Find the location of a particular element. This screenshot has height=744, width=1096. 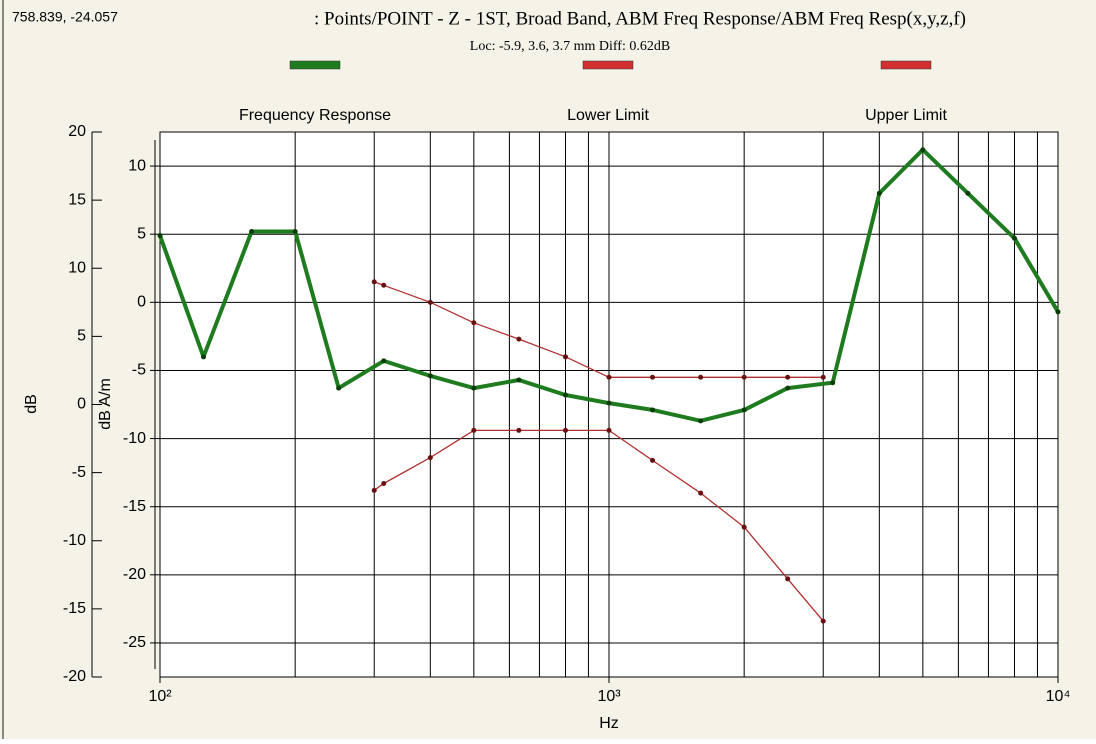

x-tick-label: 10³ is located at coordinates (609, 696).